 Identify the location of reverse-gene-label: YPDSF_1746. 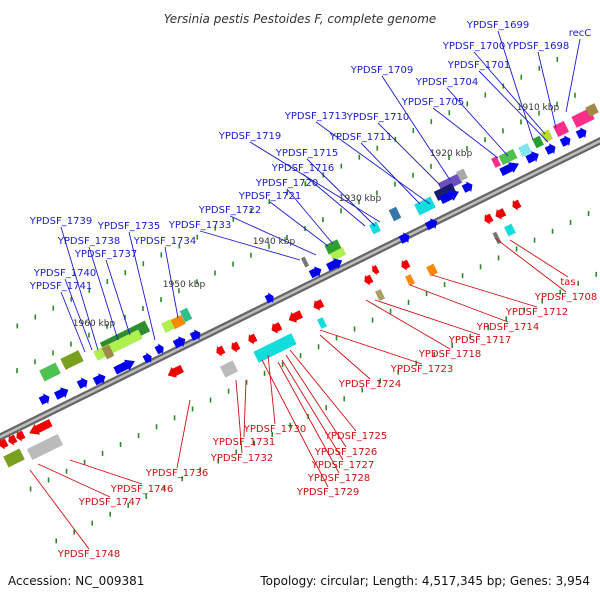
(141, 489).